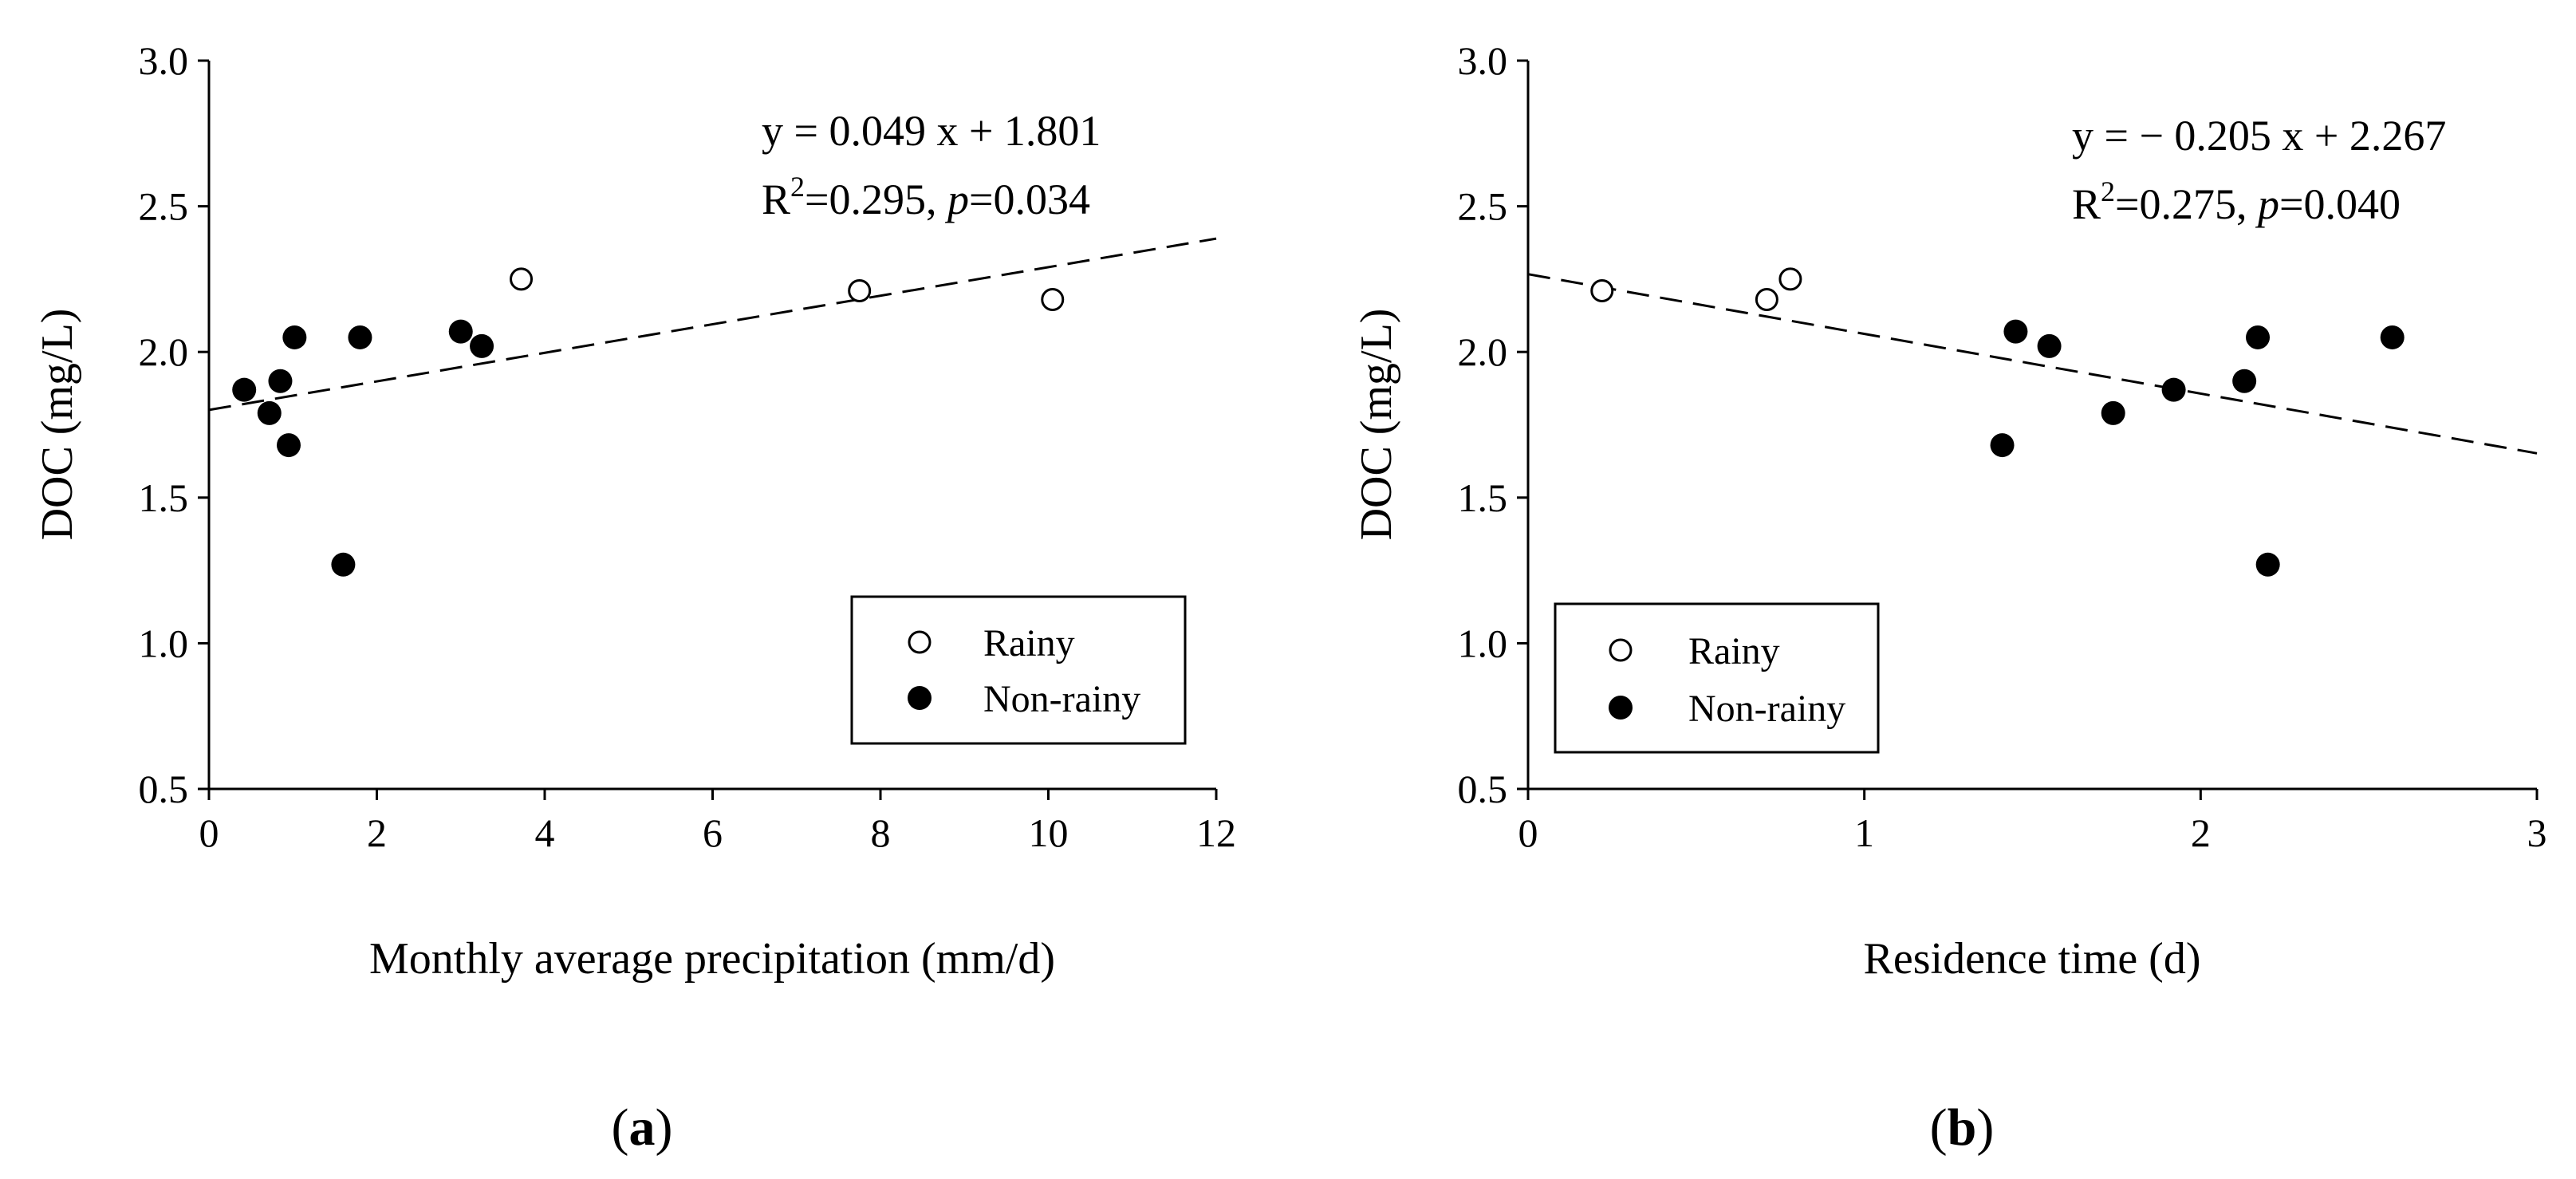 The width and height of the screenshot is (2576, 1179). I want to click on x-tick-label: 3, so click(2537, 832).